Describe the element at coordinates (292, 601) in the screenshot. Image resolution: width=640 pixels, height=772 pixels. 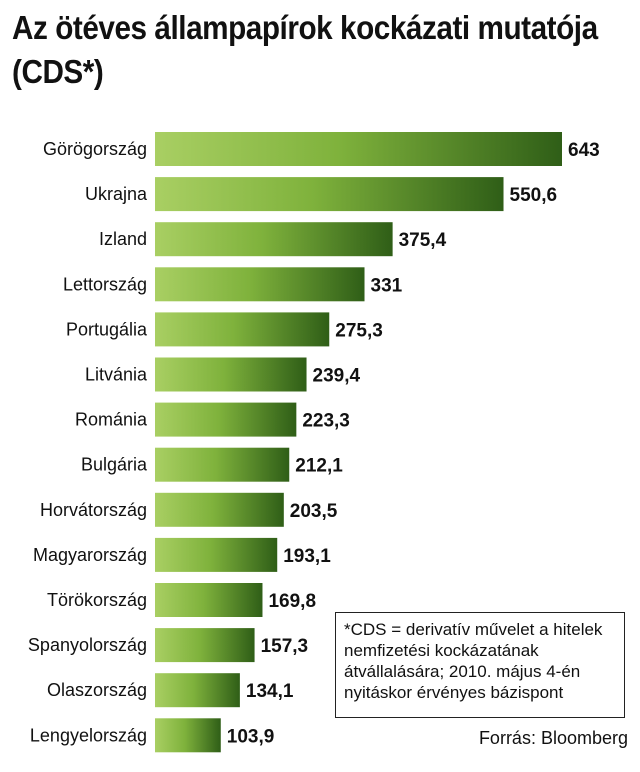
I see `value-label: 169,8` at that location.